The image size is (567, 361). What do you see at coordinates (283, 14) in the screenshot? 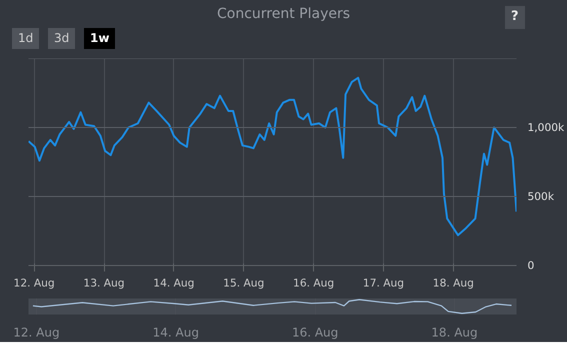
I see `chart-title: Concurrent Players` at bounding box center [283, 14].